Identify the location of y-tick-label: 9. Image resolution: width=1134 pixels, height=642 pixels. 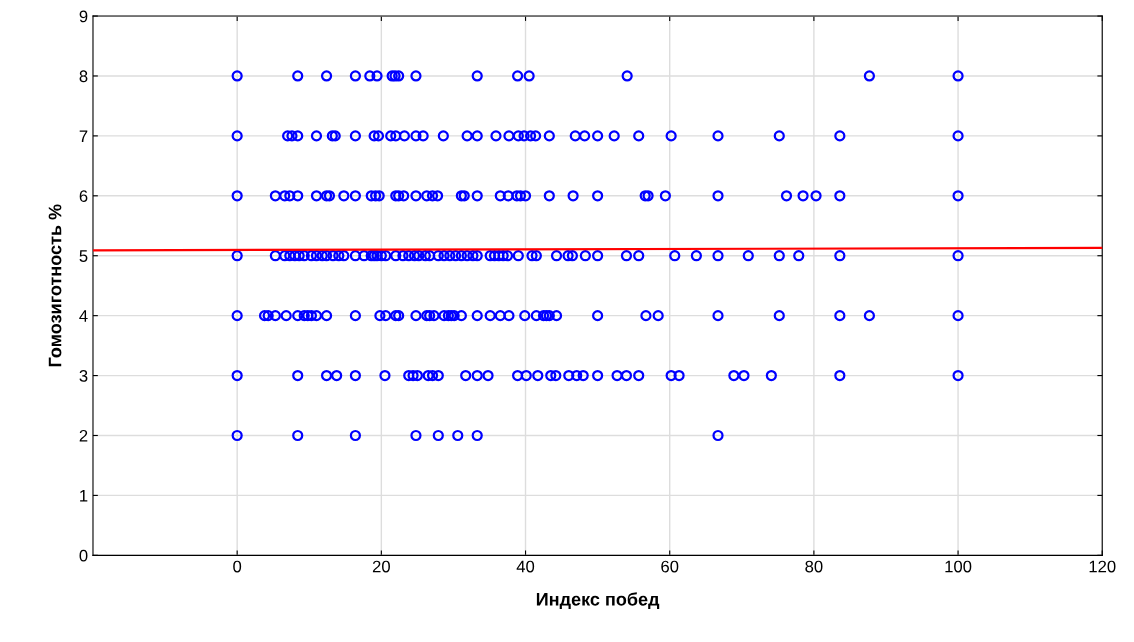
(83, 16).